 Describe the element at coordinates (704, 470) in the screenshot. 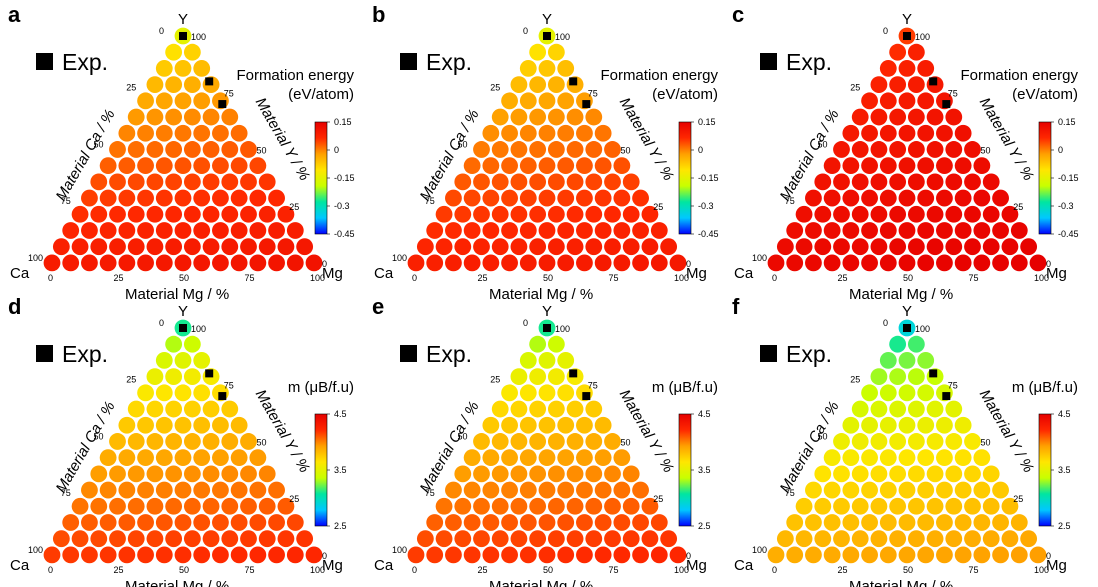

I see `colorbar-tick-label: 3.5` at that location.